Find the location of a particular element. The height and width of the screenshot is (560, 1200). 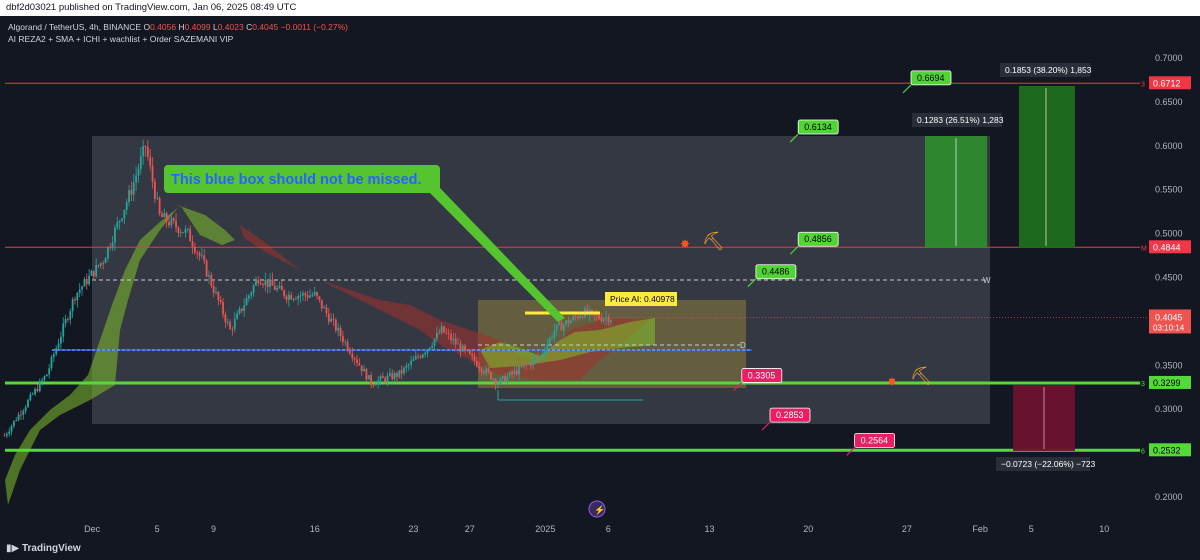

annotation-callout-bg is located at coordinates (302, 179).